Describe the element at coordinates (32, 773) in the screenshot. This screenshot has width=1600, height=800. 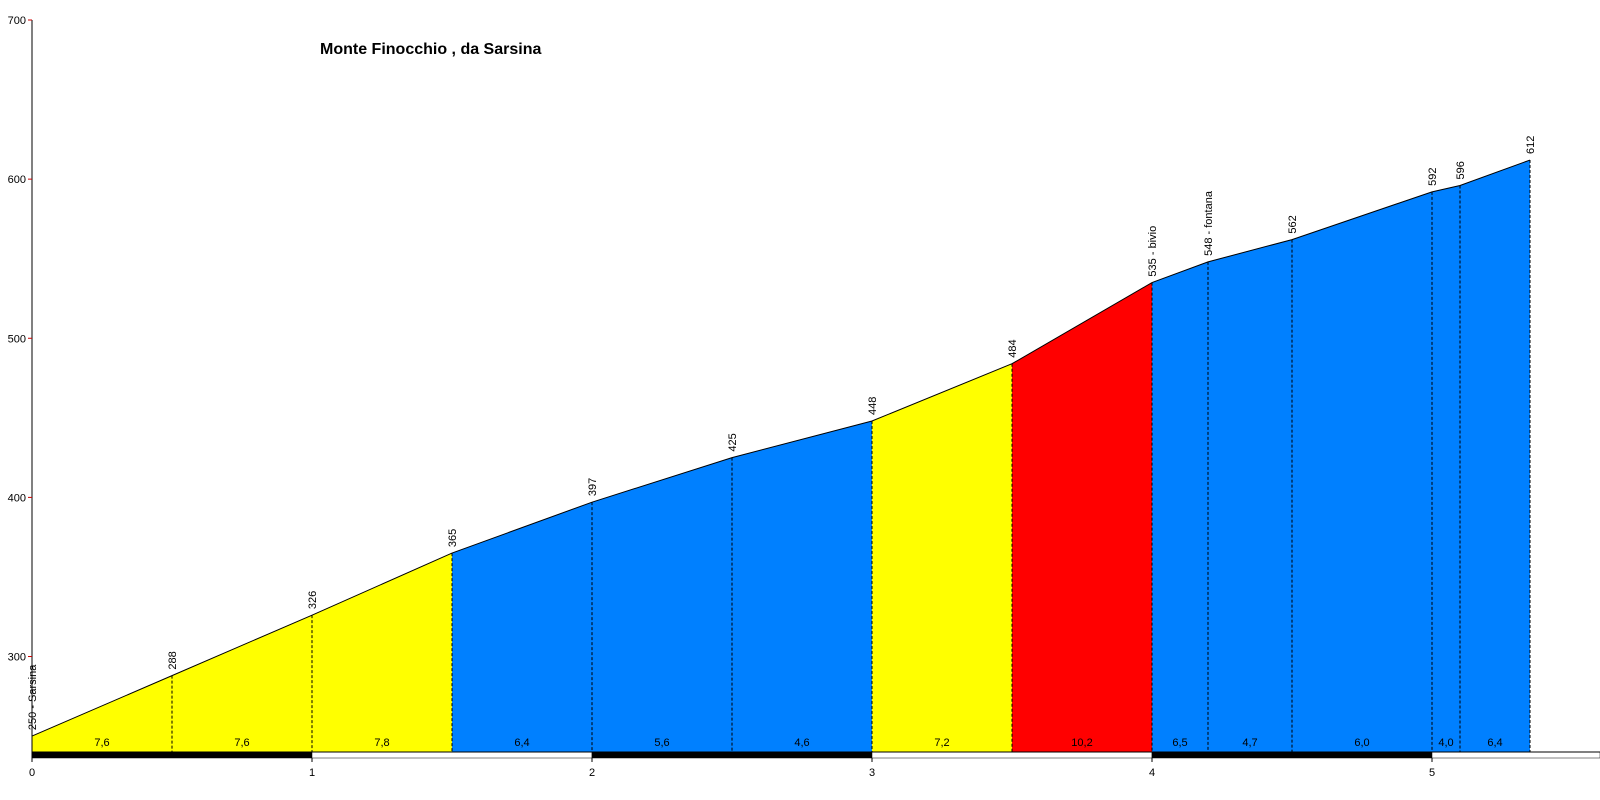
I see `x-tick-label: 0` at that location.